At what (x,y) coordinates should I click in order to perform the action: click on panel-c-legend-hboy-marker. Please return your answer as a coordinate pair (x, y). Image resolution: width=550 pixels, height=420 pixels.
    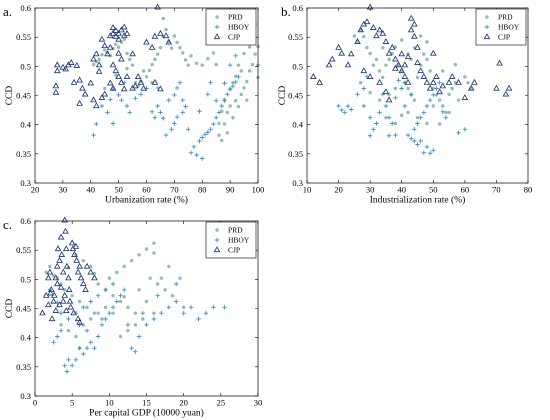
    Looking at the image, I should click on (217, 240).